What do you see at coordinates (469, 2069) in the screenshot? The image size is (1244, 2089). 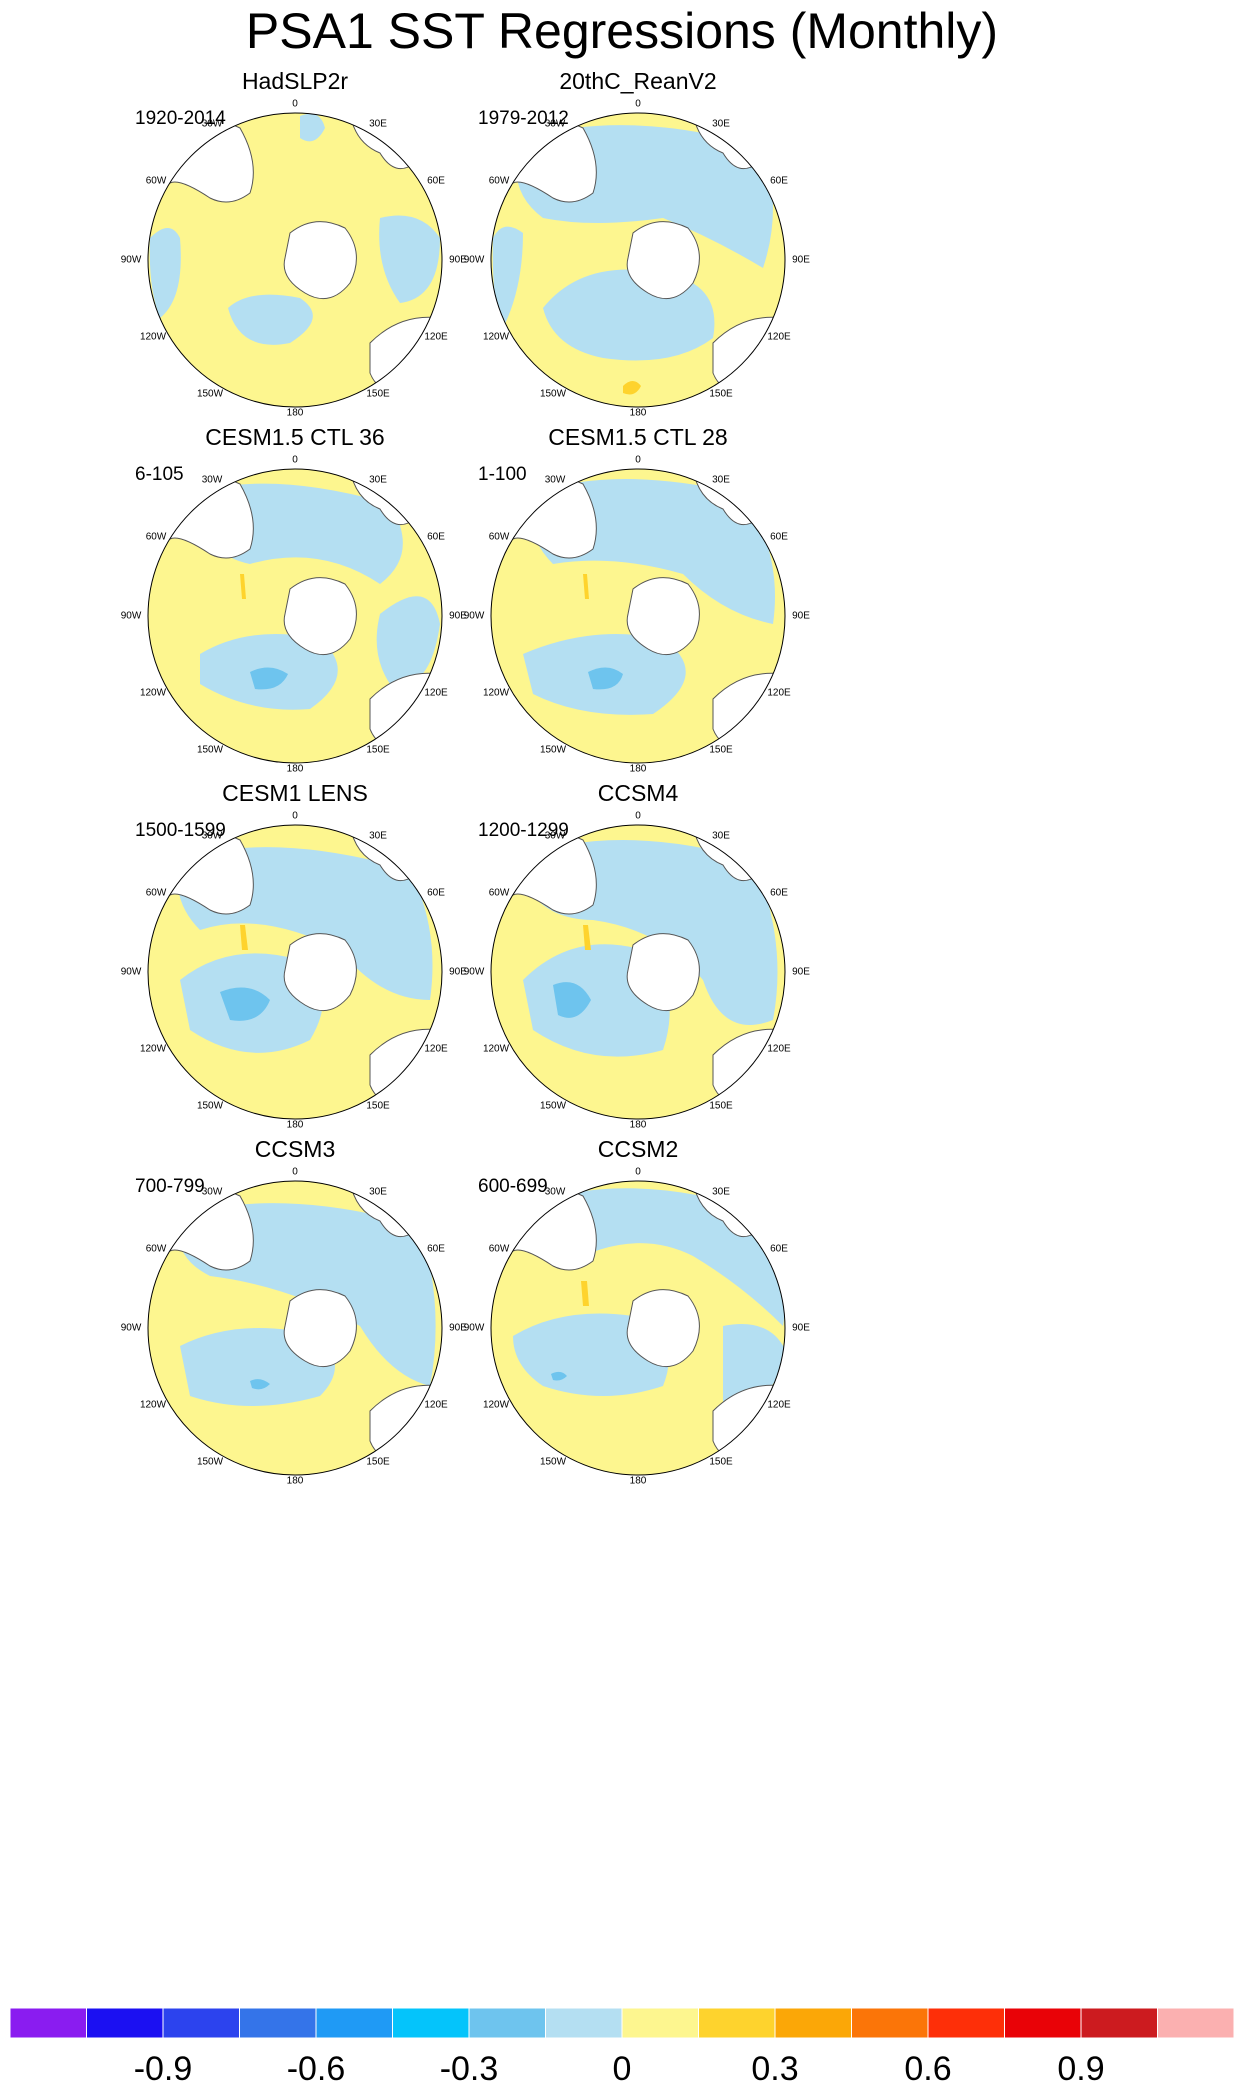 I see `colorbar-tick-label: -0.3` at bounding box center [469, 2069].